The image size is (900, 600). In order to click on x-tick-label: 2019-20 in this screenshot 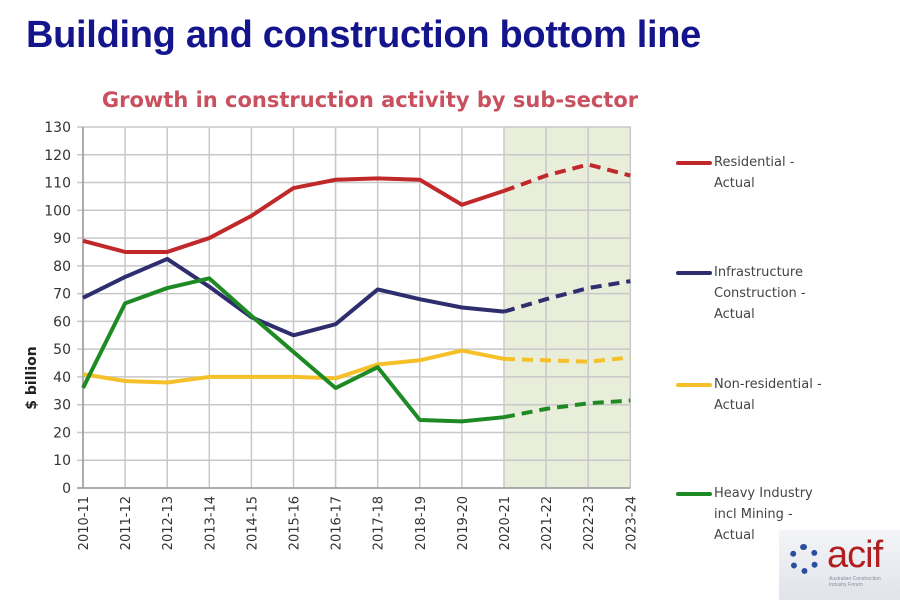, I will do `click(463, 523)`.